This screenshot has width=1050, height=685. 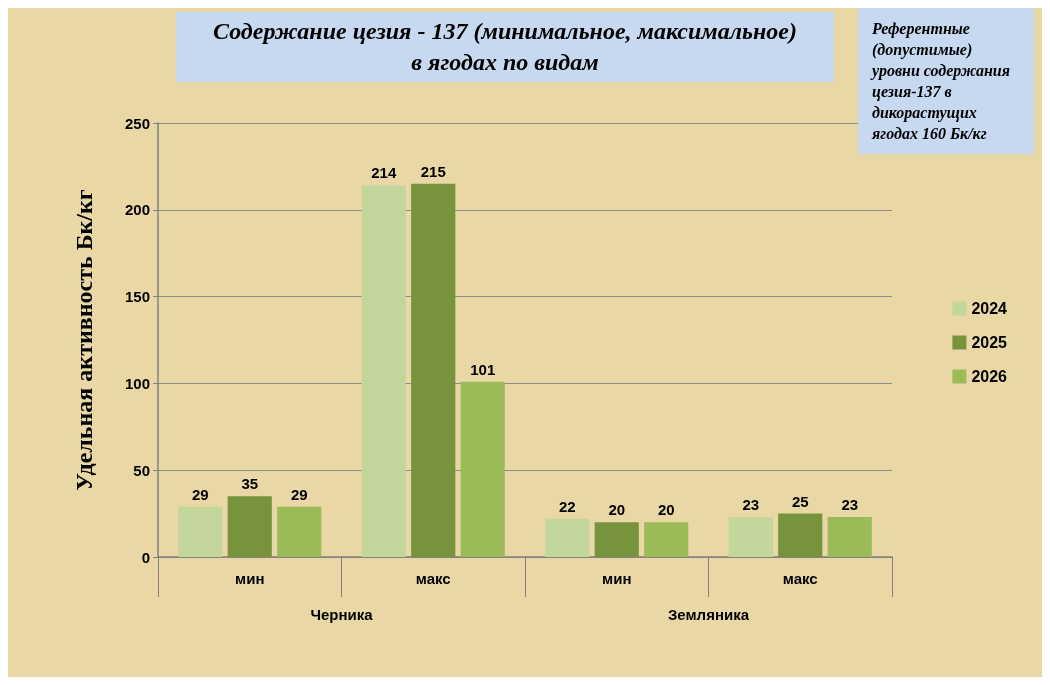 What do you see at coordinates (137, 297) in the screenshot?
I see `y-tick-label: 150` at bounding box center [137, 297].